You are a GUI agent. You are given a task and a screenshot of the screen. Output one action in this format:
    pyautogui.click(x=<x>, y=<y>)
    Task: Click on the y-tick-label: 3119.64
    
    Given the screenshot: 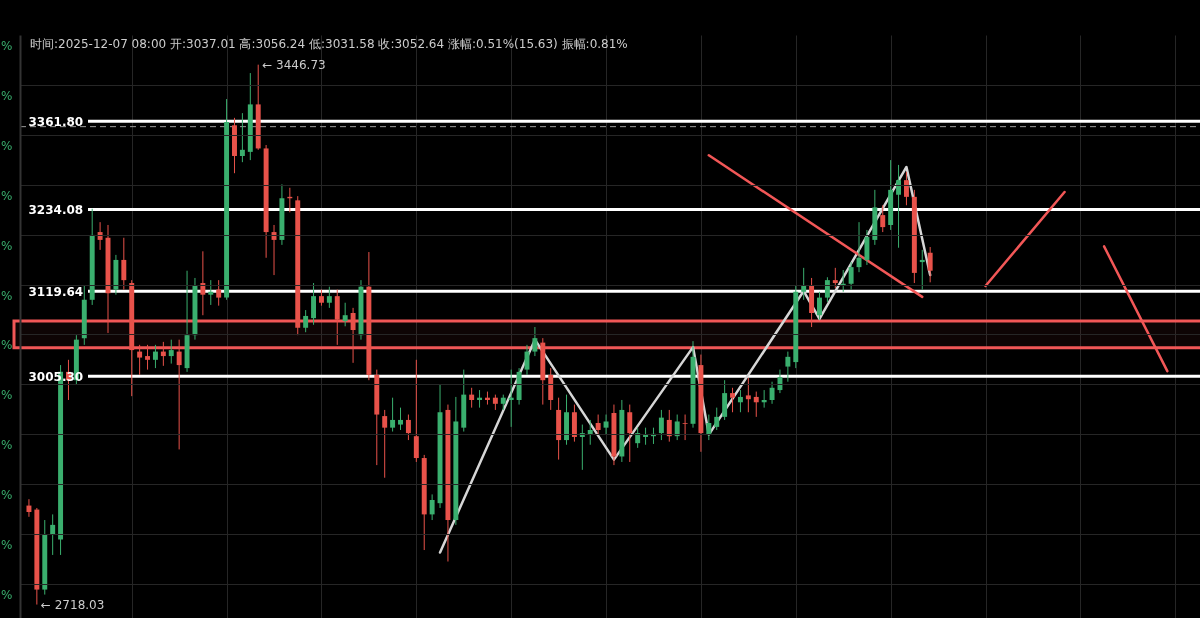 What is the action you would take?
    pyautogui.click(x=56, y=291)
    